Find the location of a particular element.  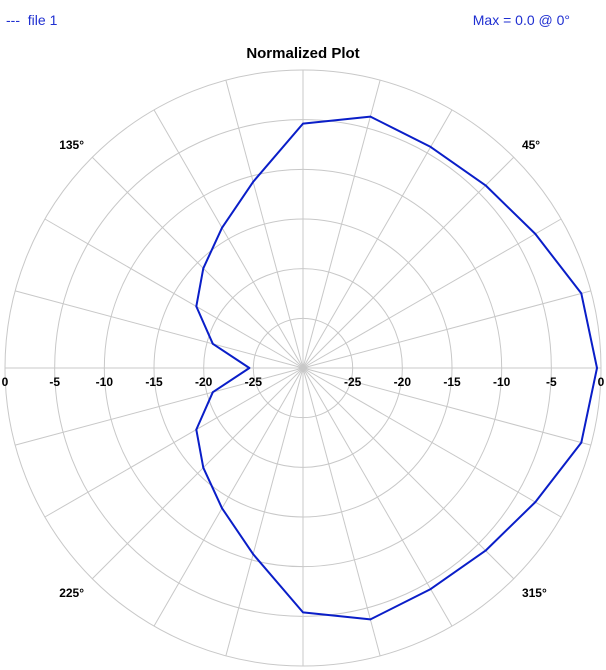

angle-label: 45° is located at coordinates (531, 145).